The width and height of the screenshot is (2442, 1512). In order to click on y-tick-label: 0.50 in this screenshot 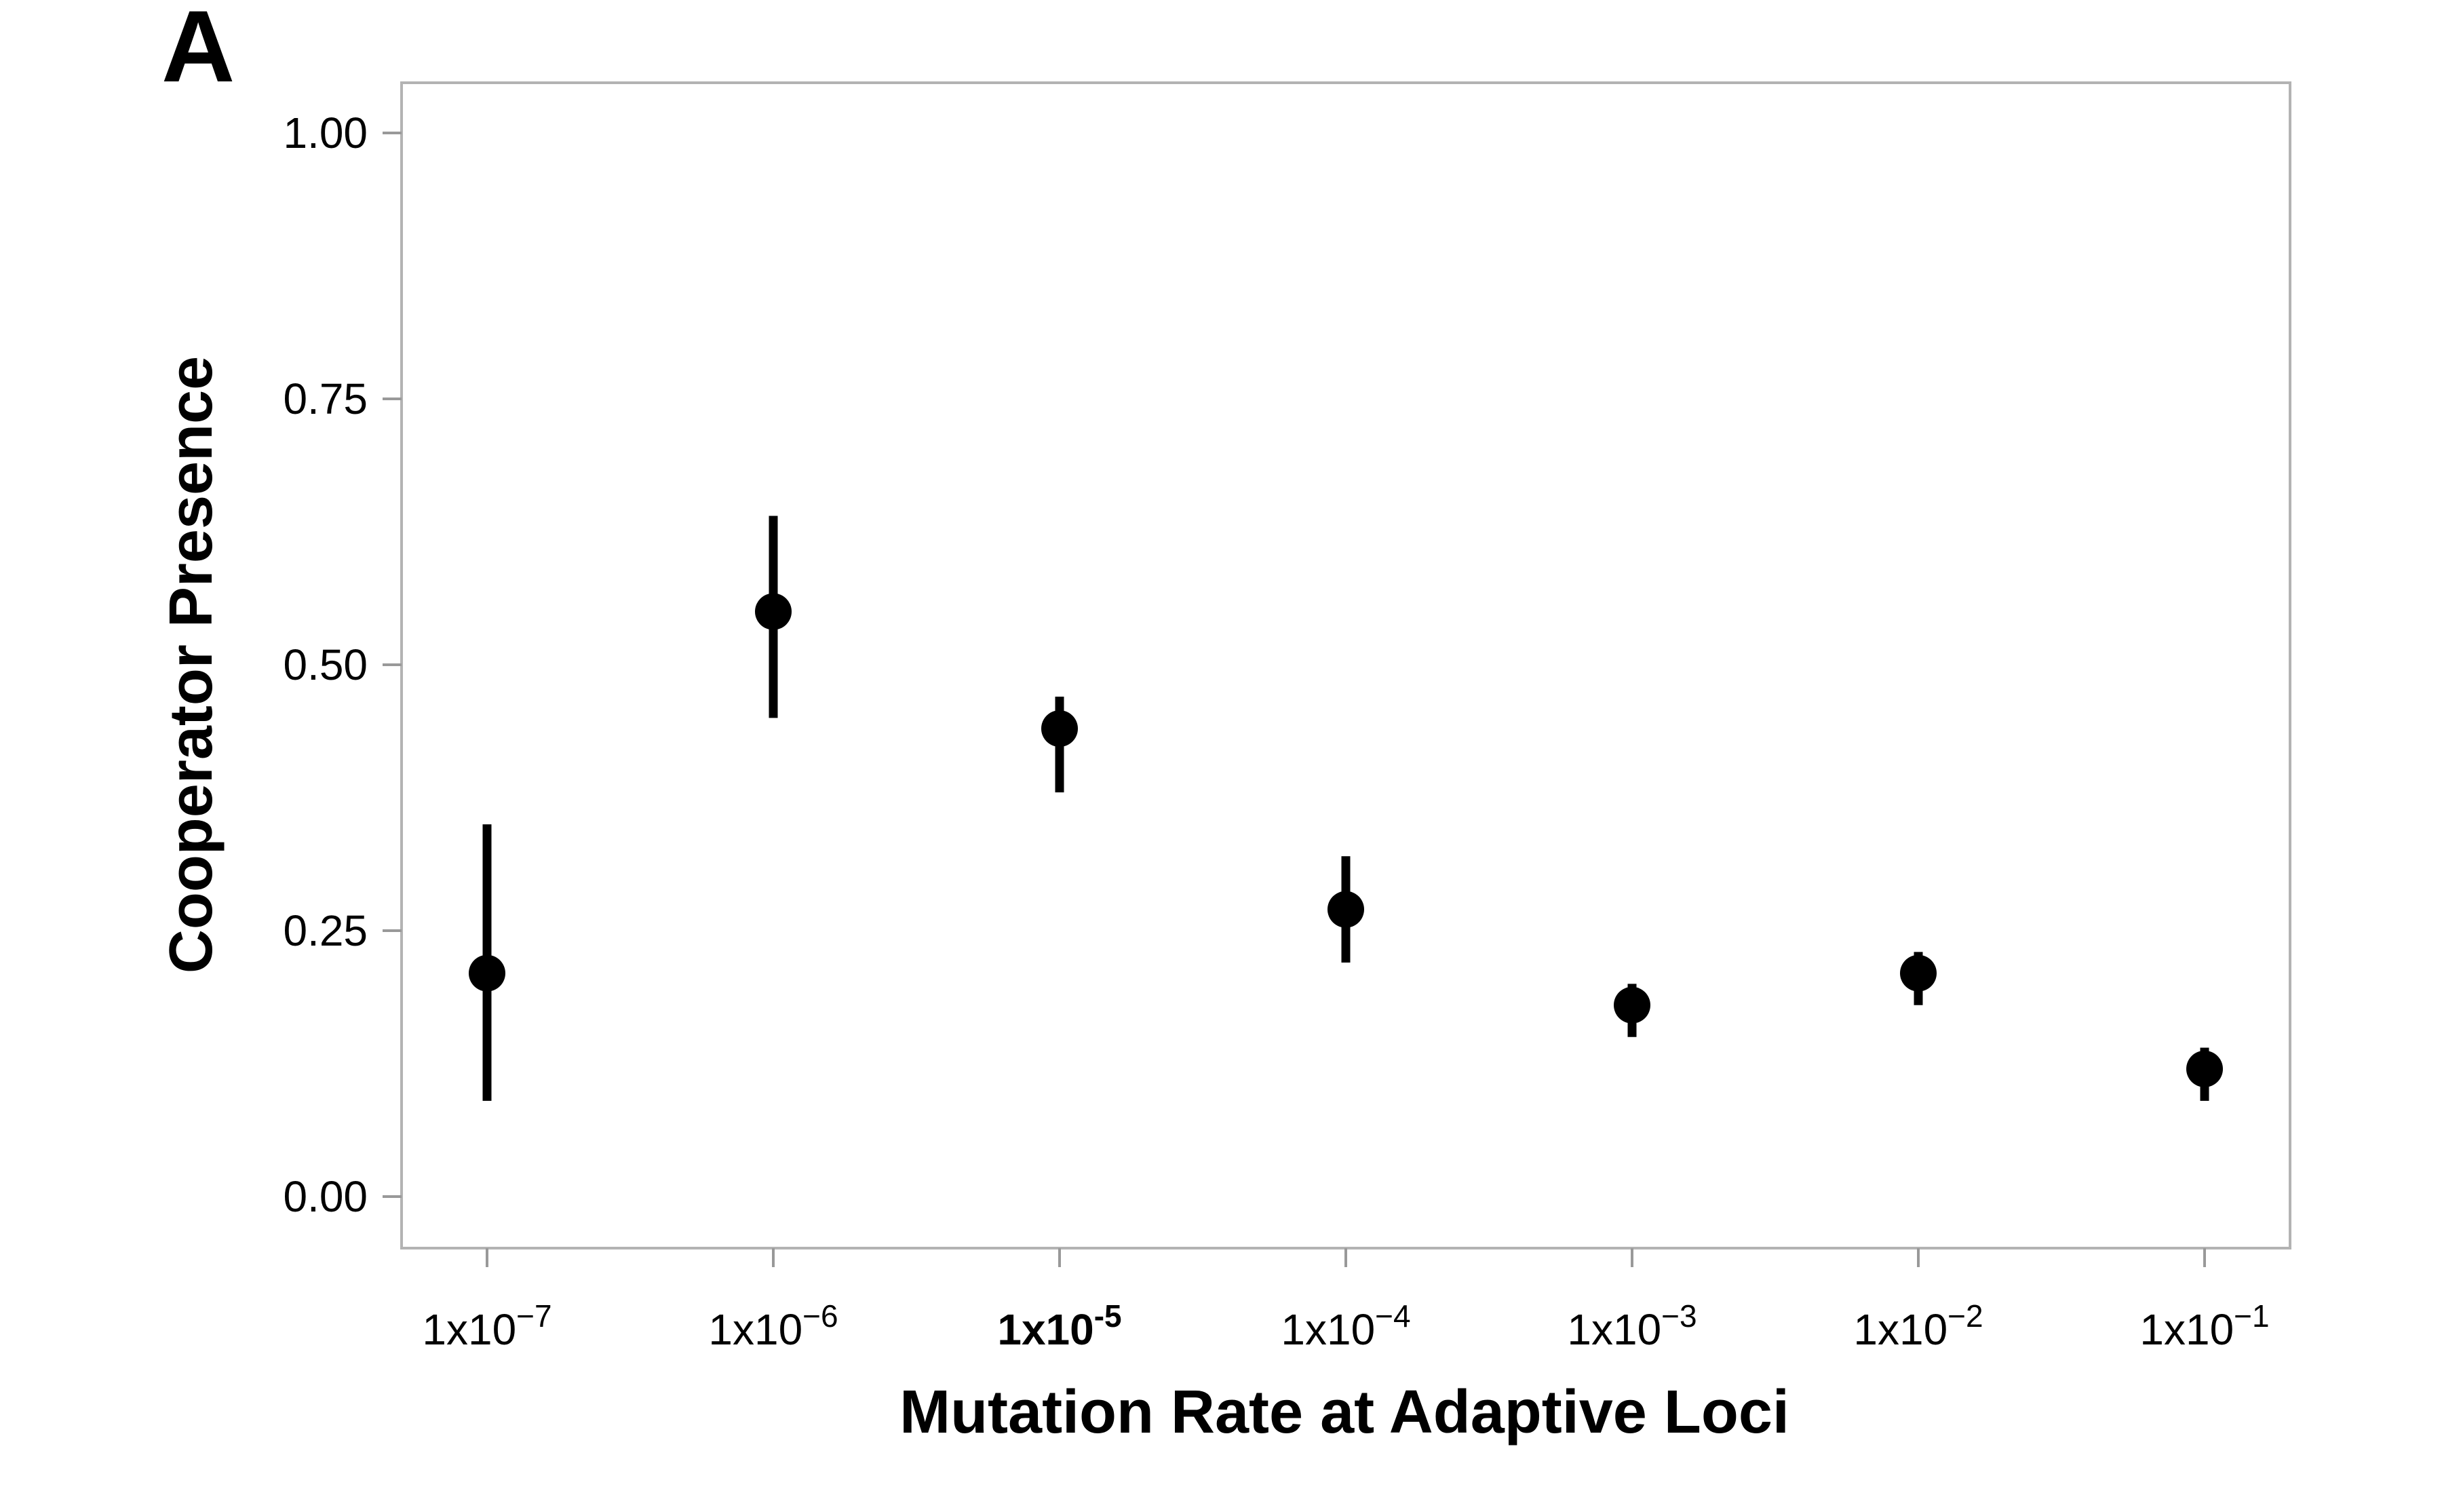, I will do `click(325, 665)`.